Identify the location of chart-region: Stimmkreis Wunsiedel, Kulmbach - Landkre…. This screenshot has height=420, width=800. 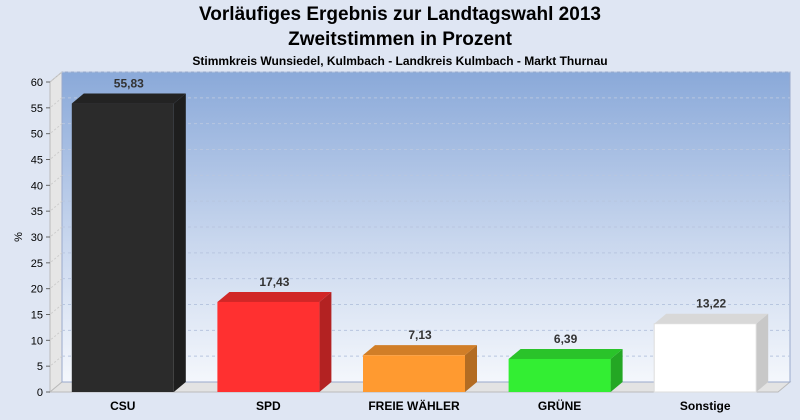
(400, 61).